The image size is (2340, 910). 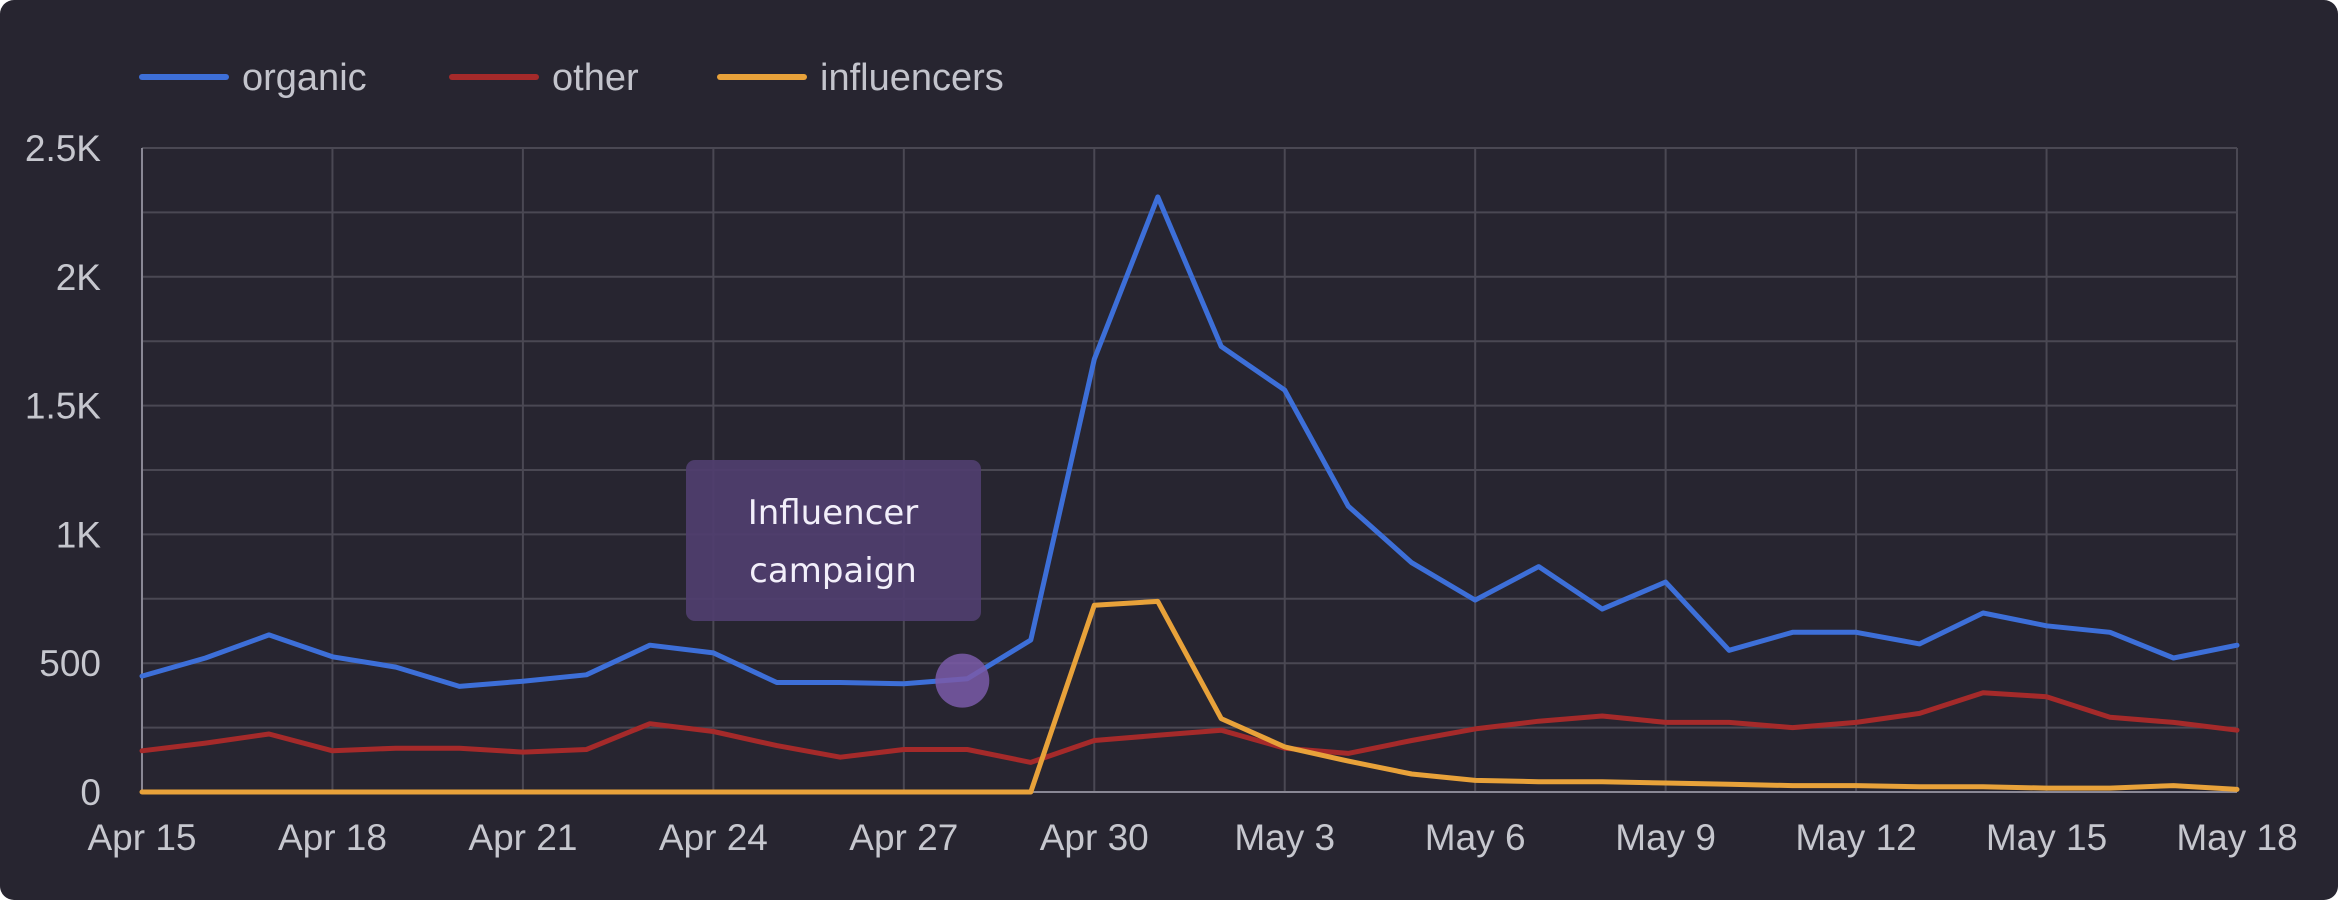 I want to click on x-tick-label: Apr 30, so click(x=1094, y=837).